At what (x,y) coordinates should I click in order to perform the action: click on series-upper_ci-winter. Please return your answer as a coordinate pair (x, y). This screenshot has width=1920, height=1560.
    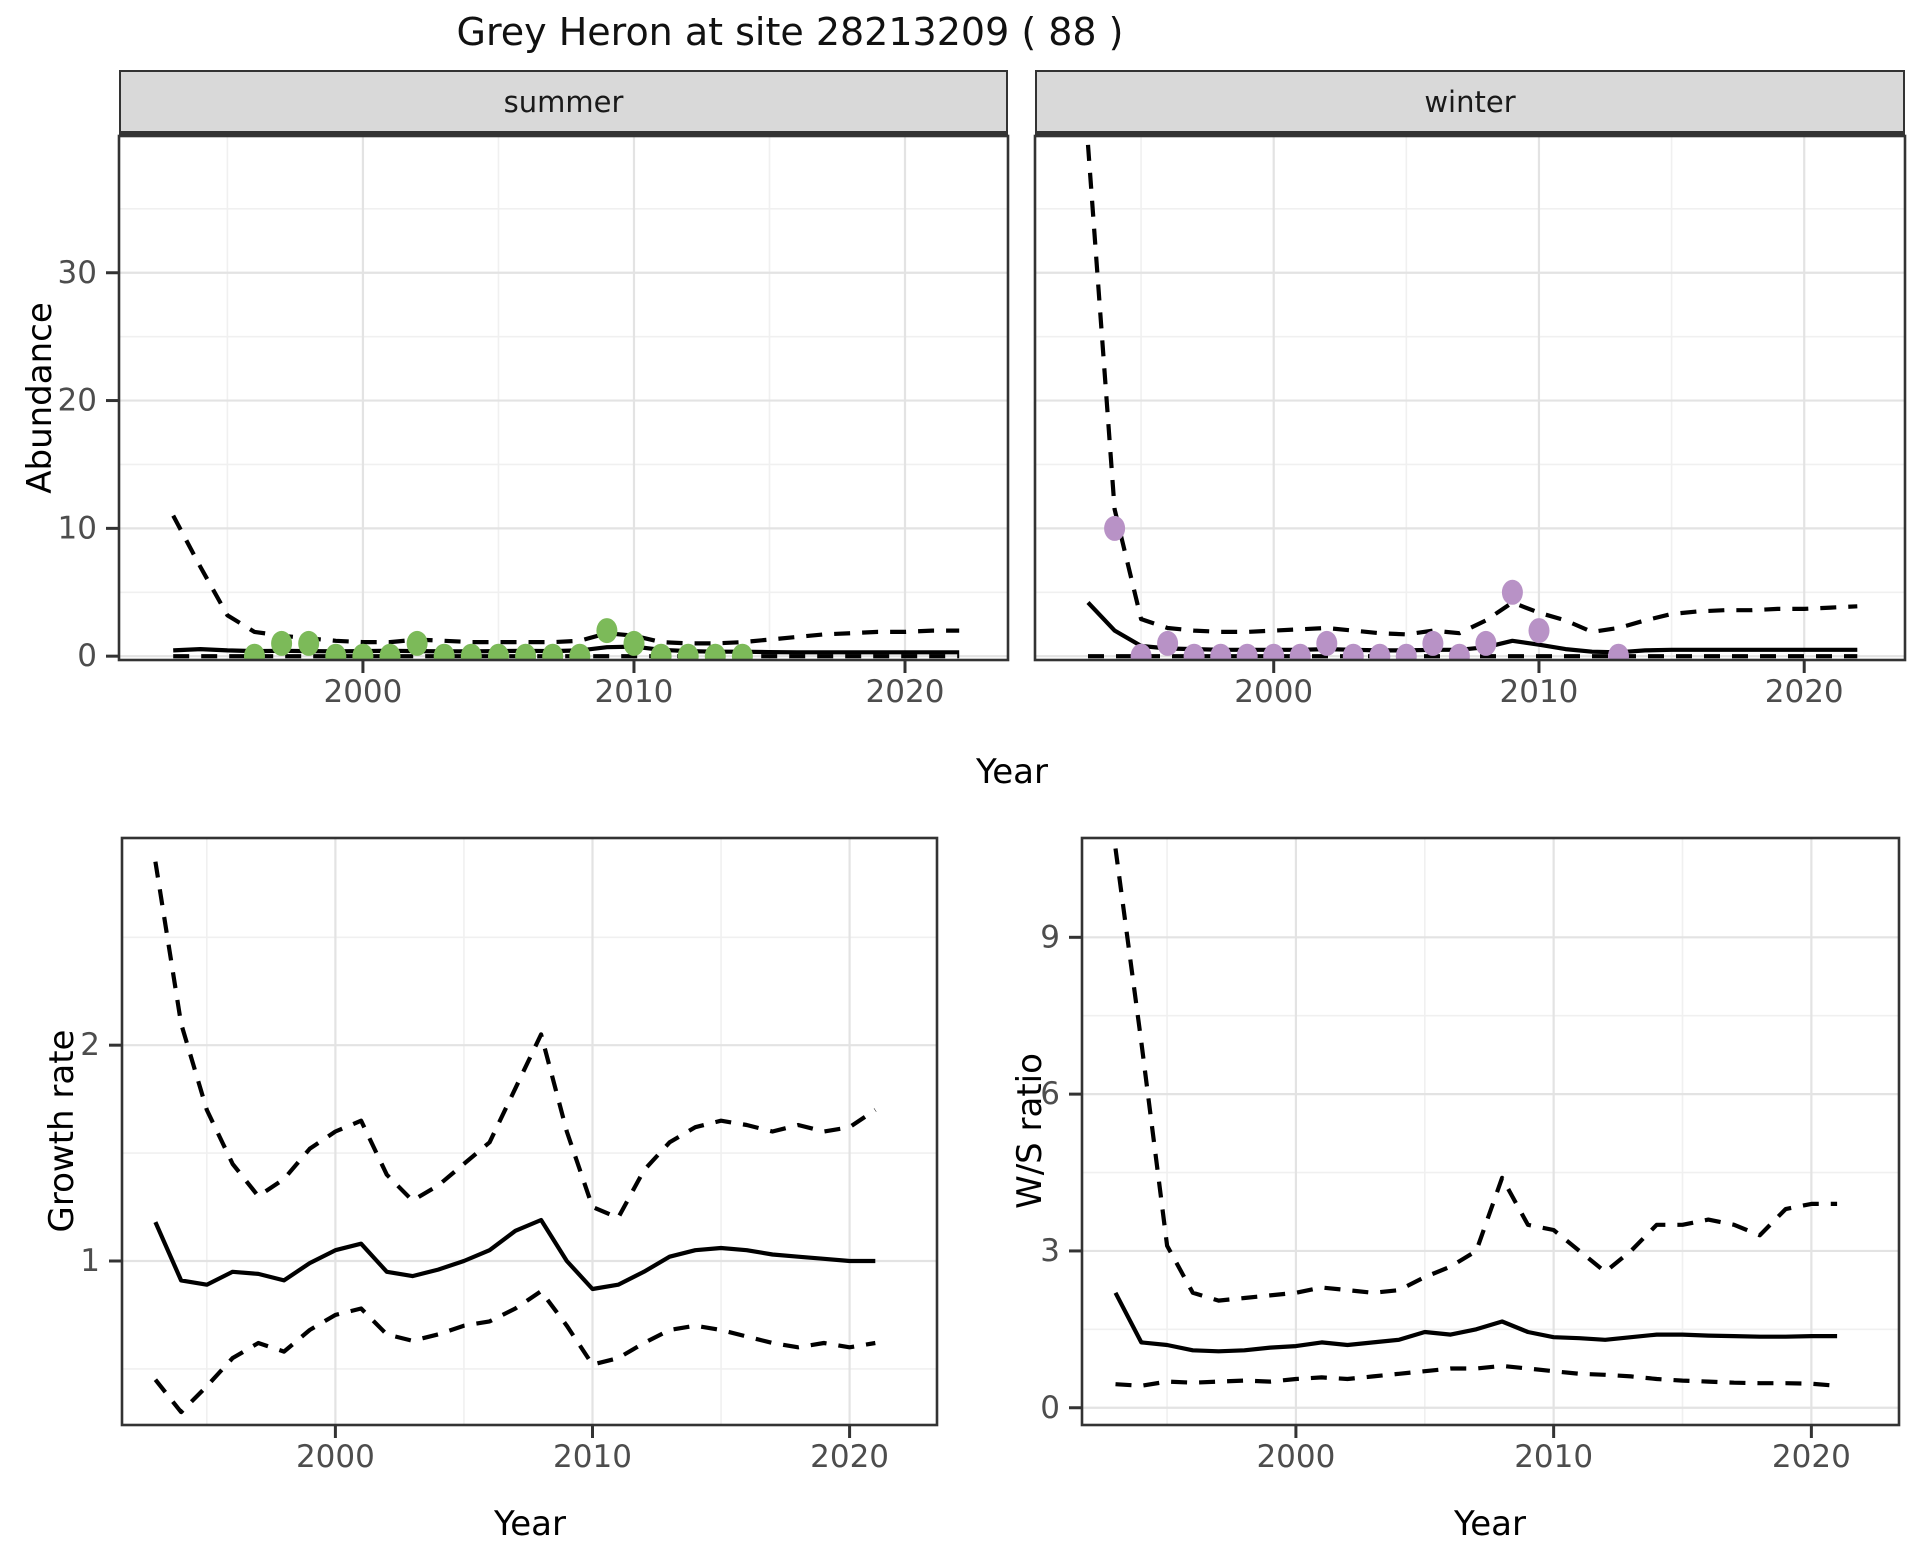
    Looking at the image, I should click on (1471, 390).